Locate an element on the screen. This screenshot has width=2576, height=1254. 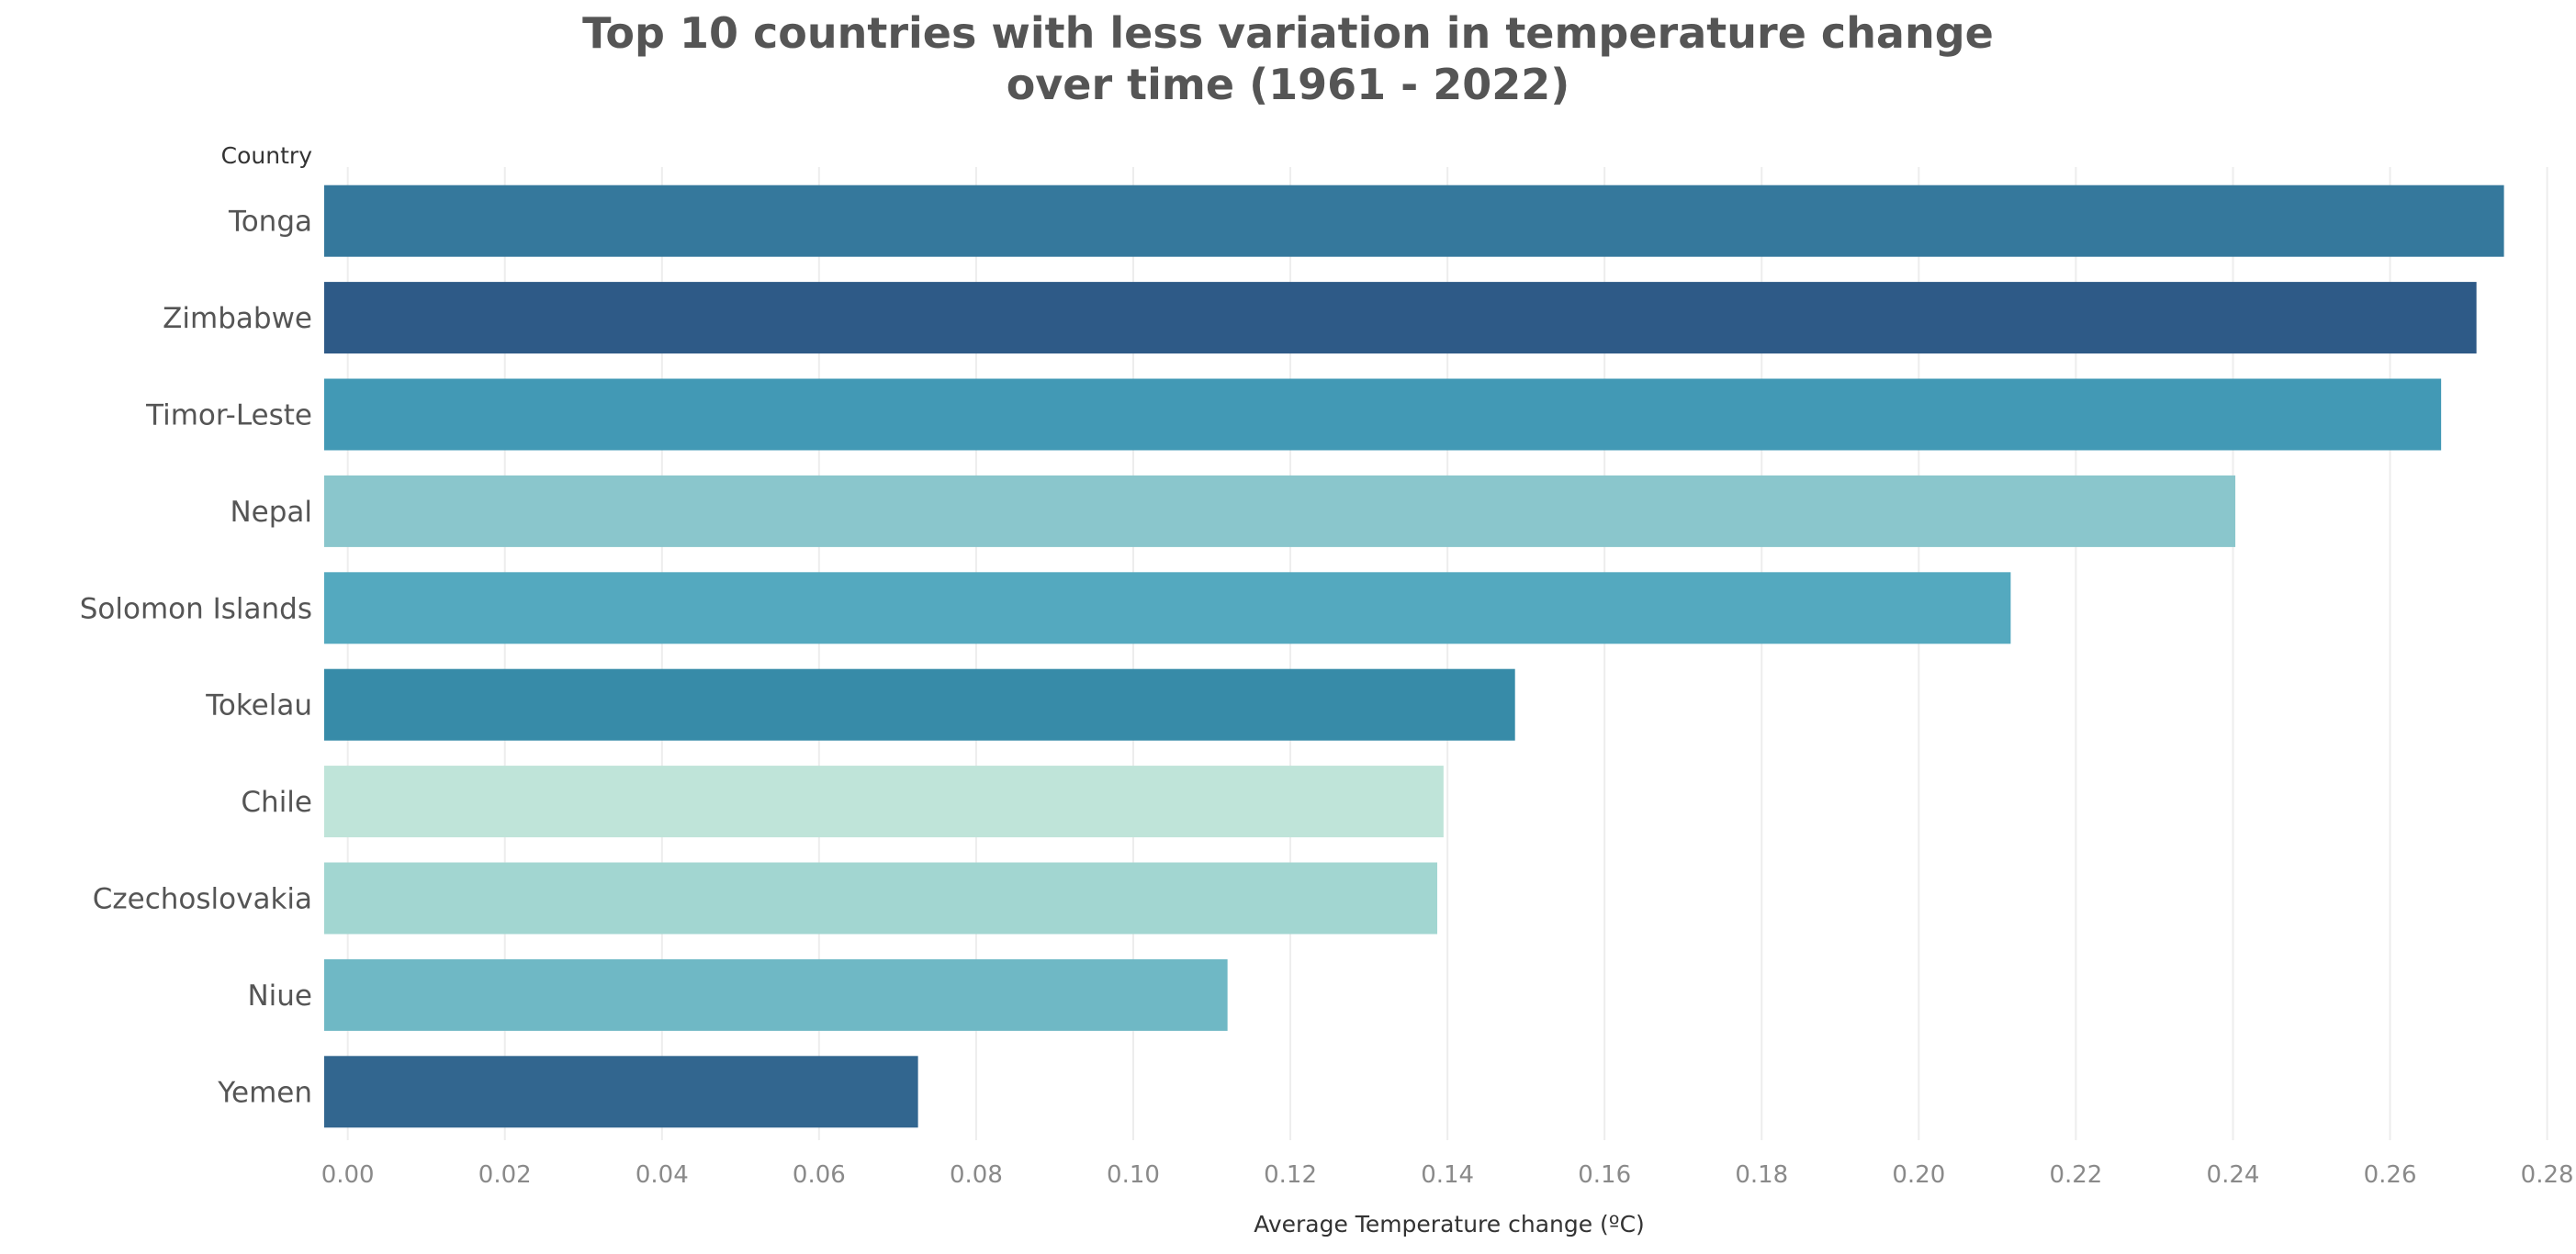
y-axis-title: Country is located at coordinates (267, 156).